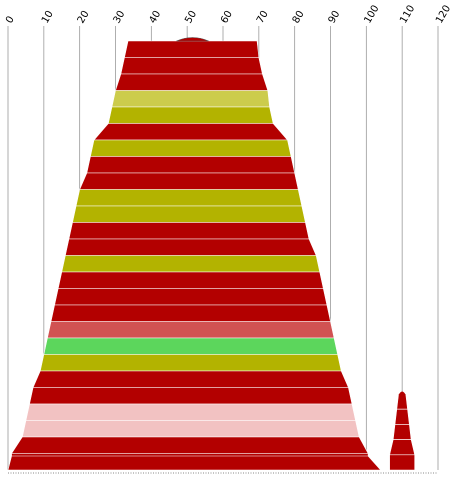 This screenshot has width=452, height=477. Describe the element at coordinates (192, 39) in the screenshot. I see `main-cap` at that location.